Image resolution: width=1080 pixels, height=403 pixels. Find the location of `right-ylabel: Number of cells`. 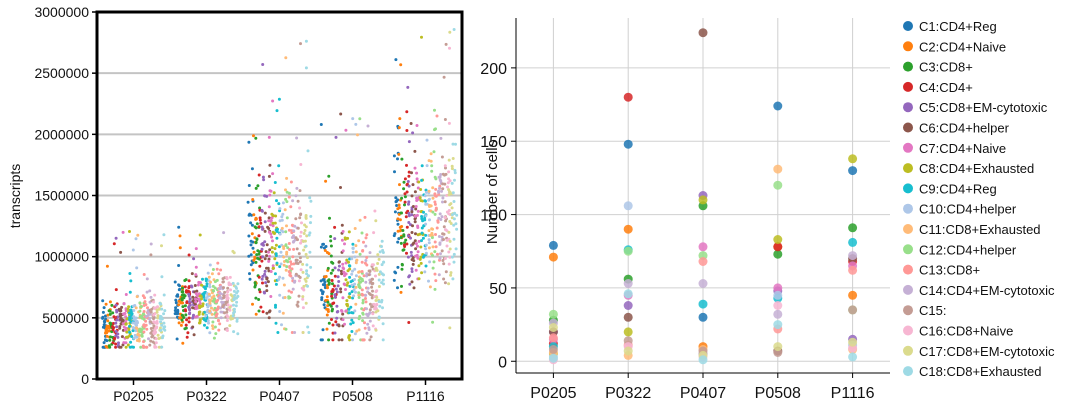

right-ylabel: Number of cells is located at coordinates (492, 192).